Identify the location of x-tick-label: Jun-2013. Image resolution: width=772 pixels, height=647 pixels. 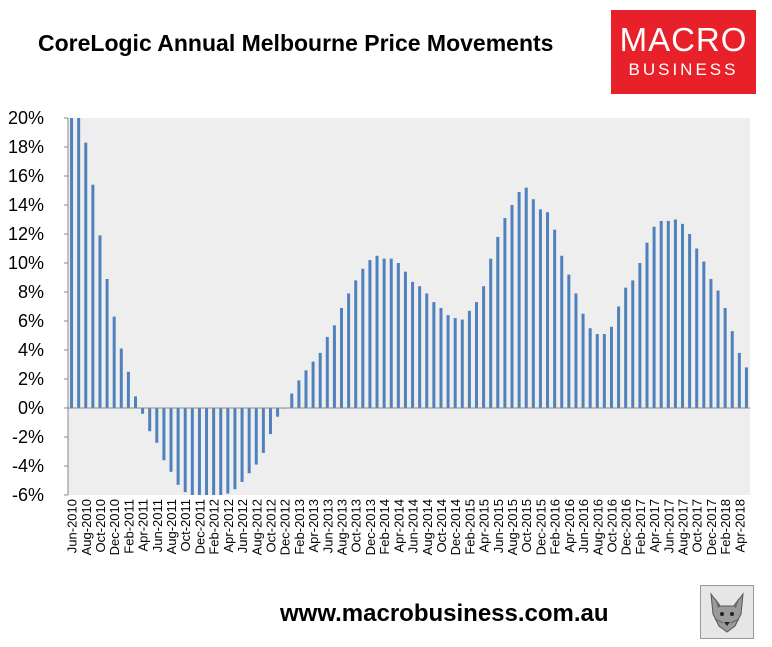
(327, 526).